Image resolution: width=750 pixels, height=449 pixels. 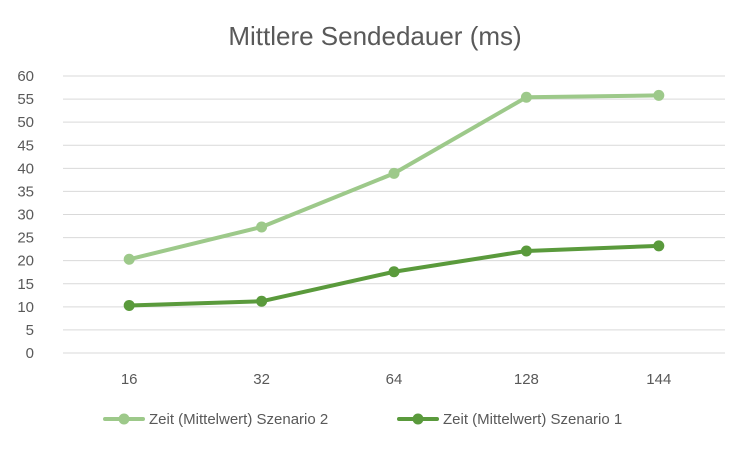 I want to click on x-axis-ticks: 16 32 64 128 144, so click(x=396, y=379).